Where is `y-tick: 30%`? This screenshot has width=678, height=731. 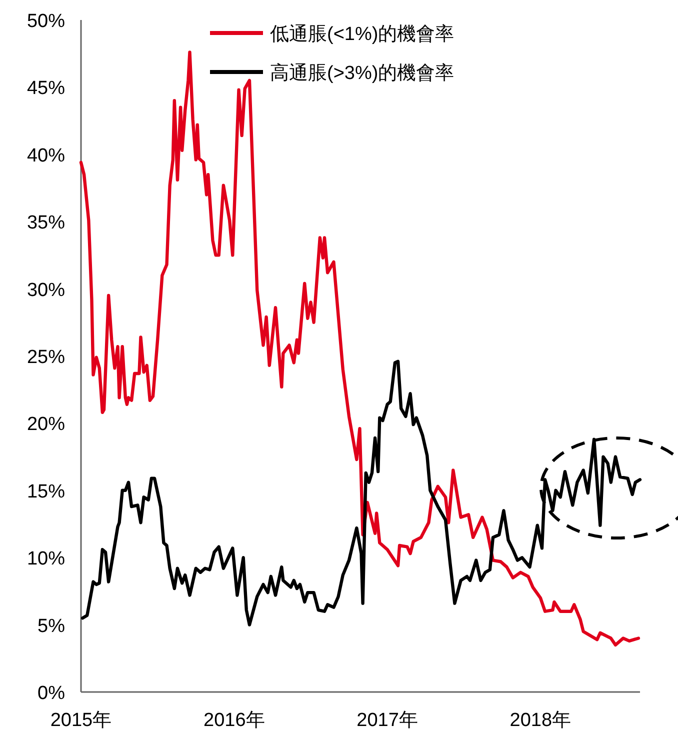 y-tick: 30% is located at coordinates (45, 290).